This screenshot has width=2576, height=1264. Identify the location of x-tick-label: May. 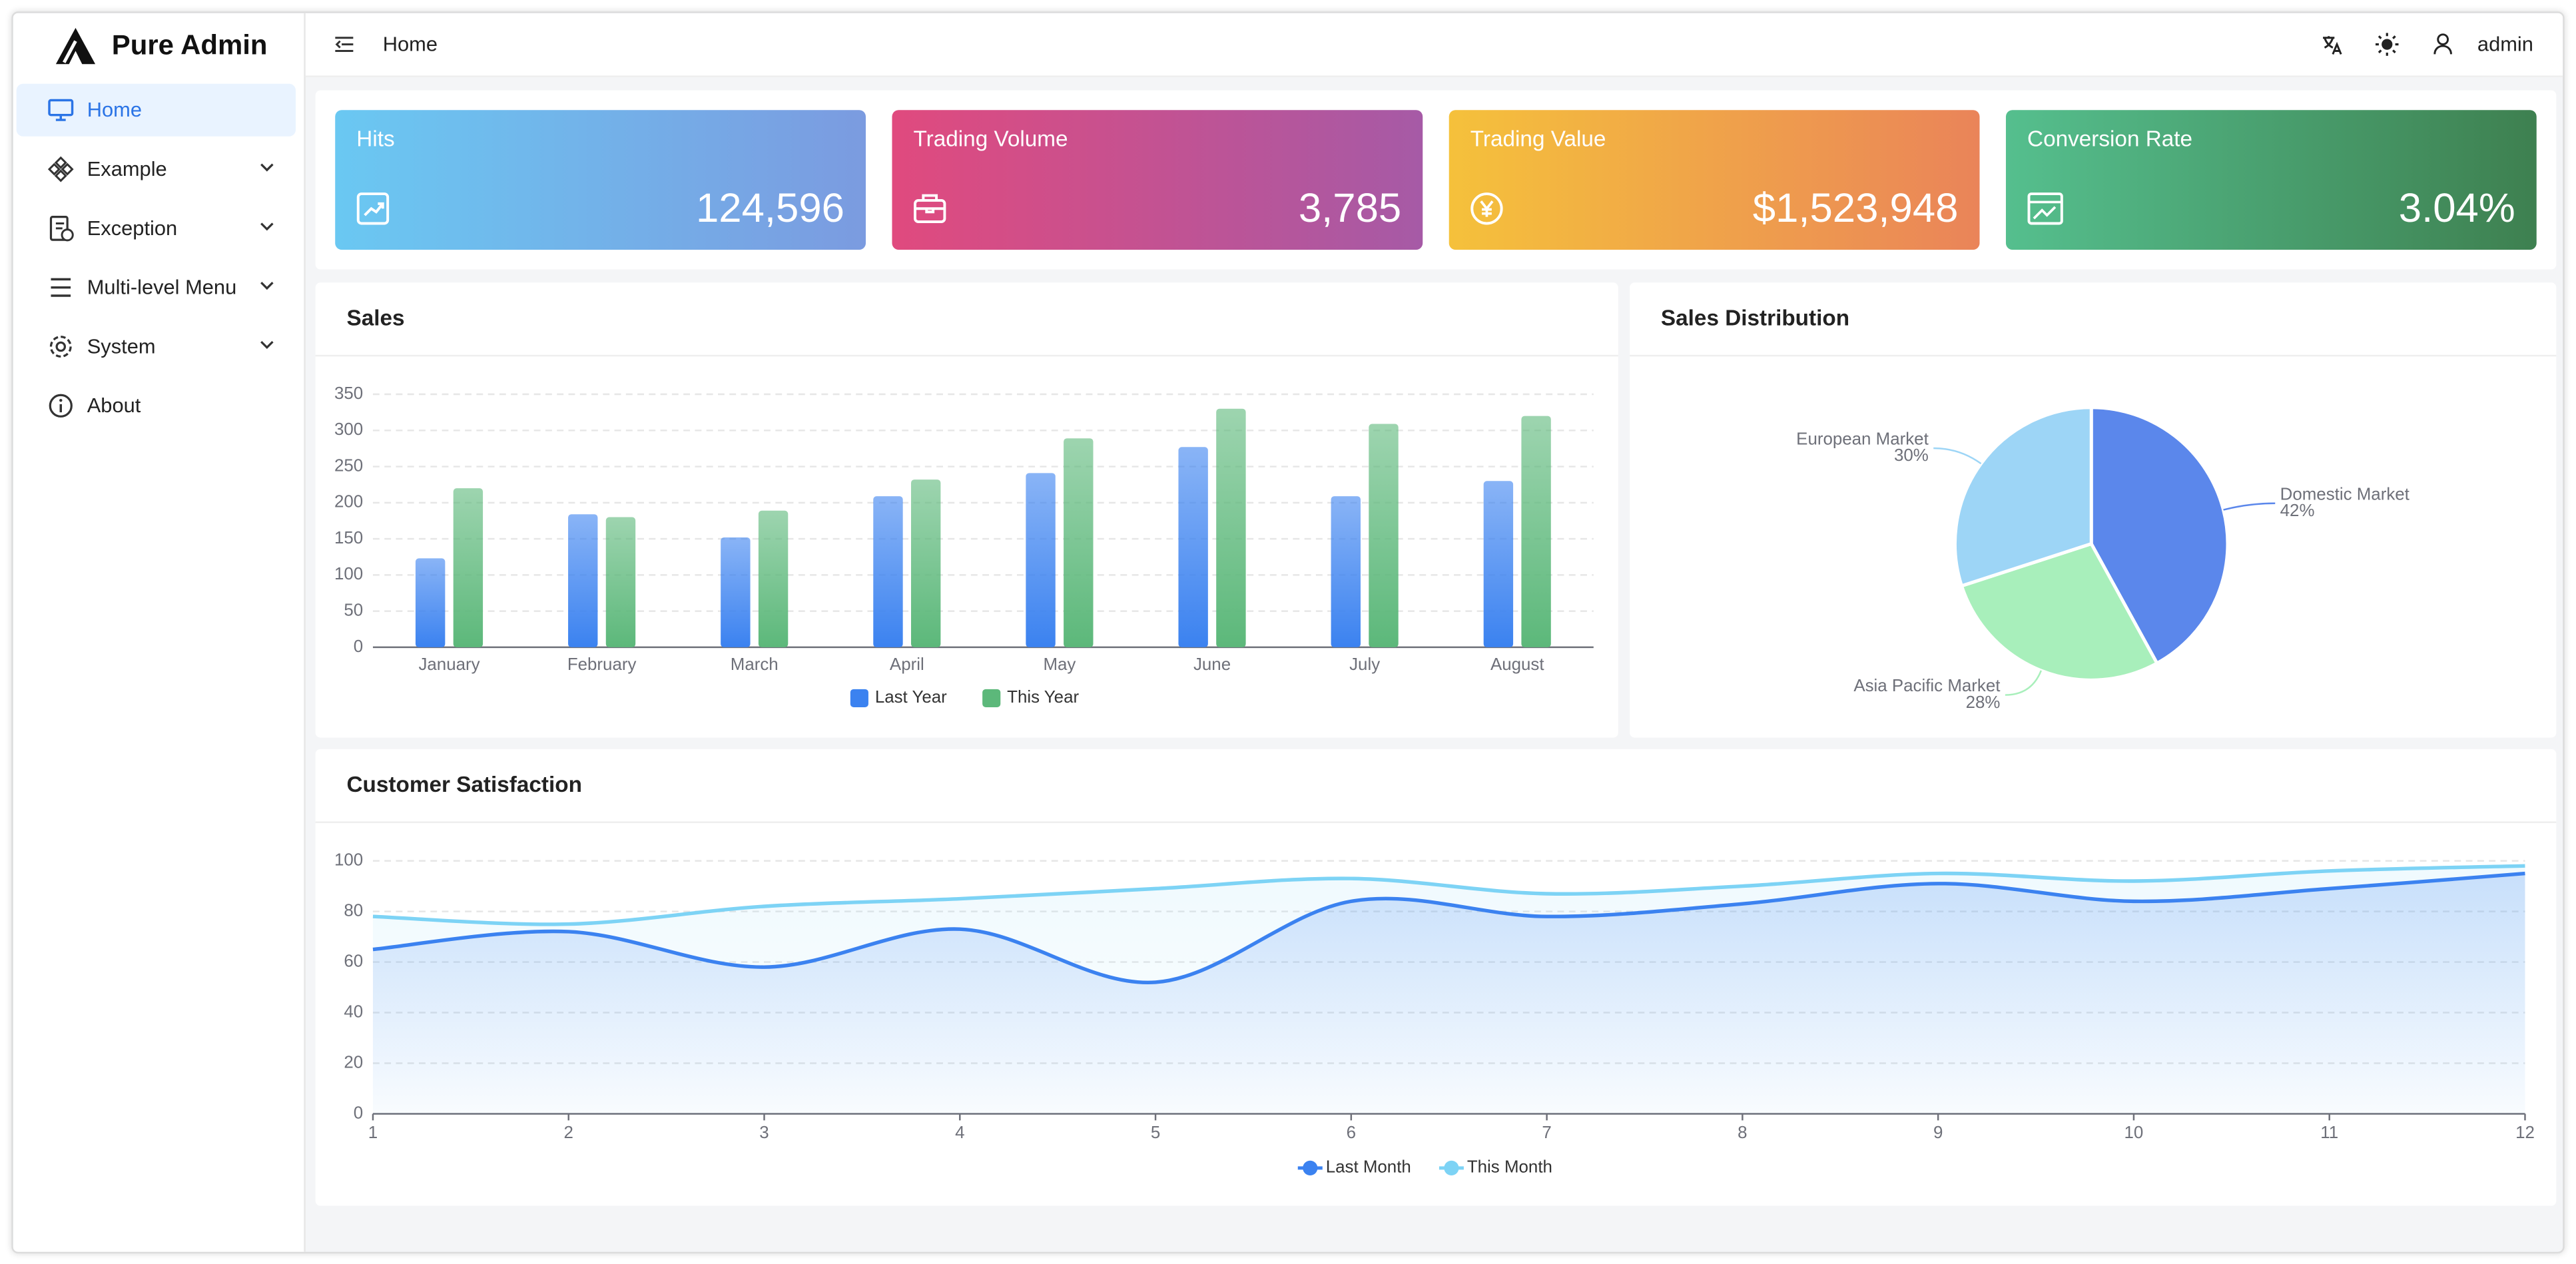
(1059, 664).